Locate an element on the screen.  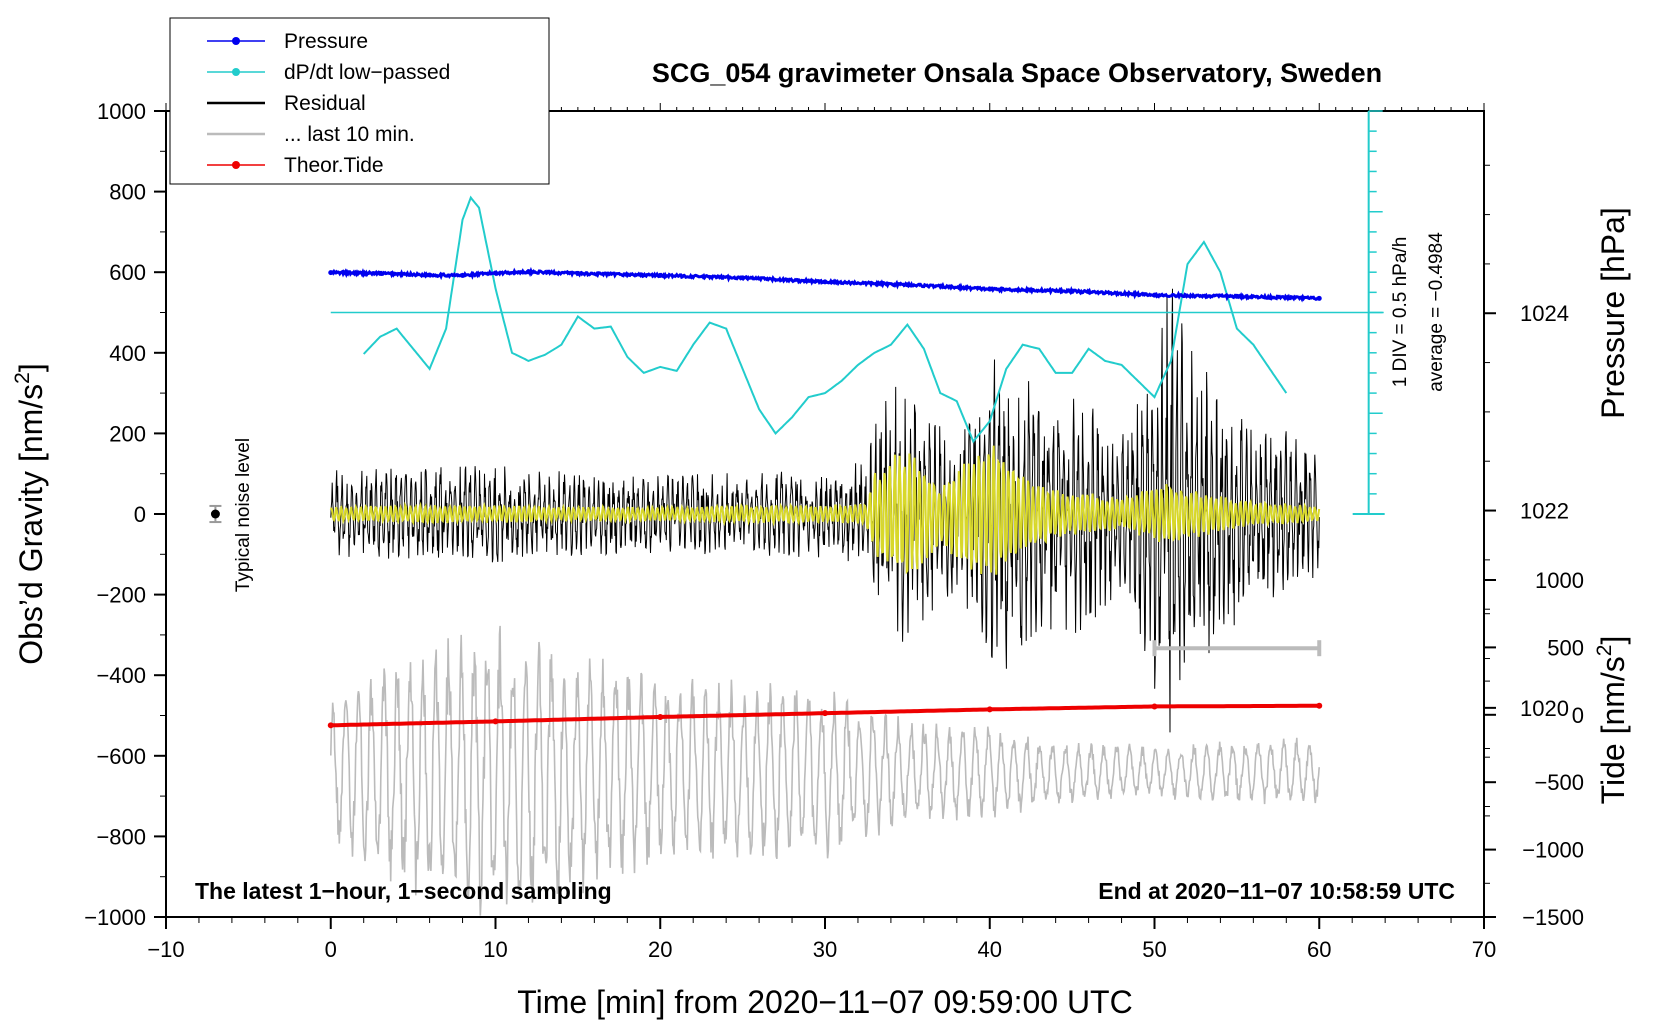
noise-point is located at coordinates (215, 514).